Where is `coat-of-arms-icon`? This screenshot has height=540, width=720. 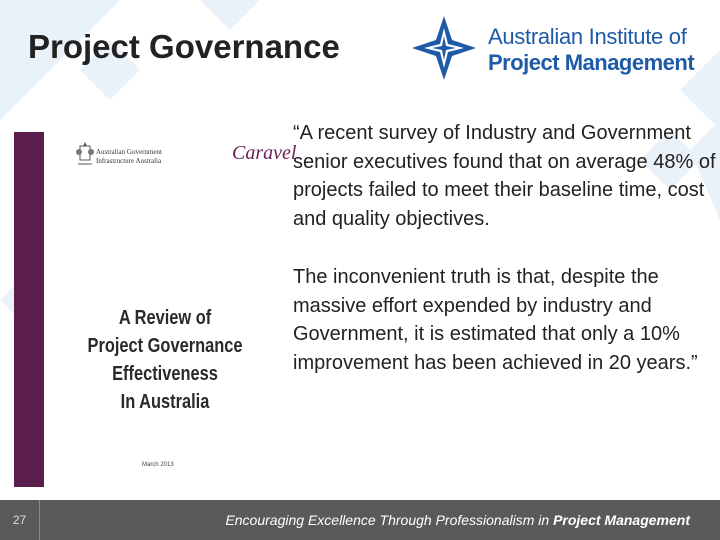
coat-of-arms-icon is located at coordinates (85, 153).